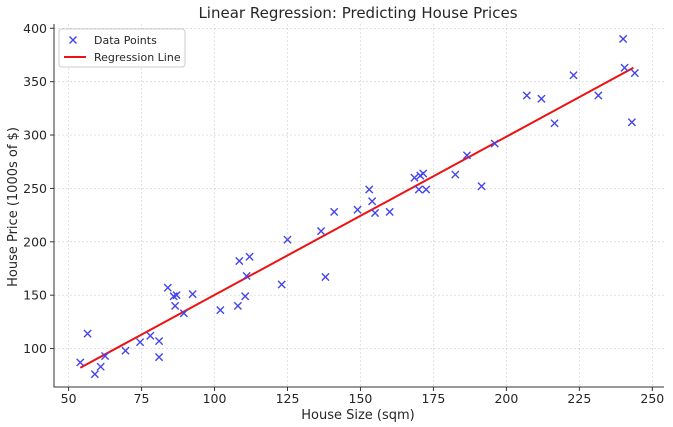  I want to click on y-tick-label: 250, so click(35, 188).